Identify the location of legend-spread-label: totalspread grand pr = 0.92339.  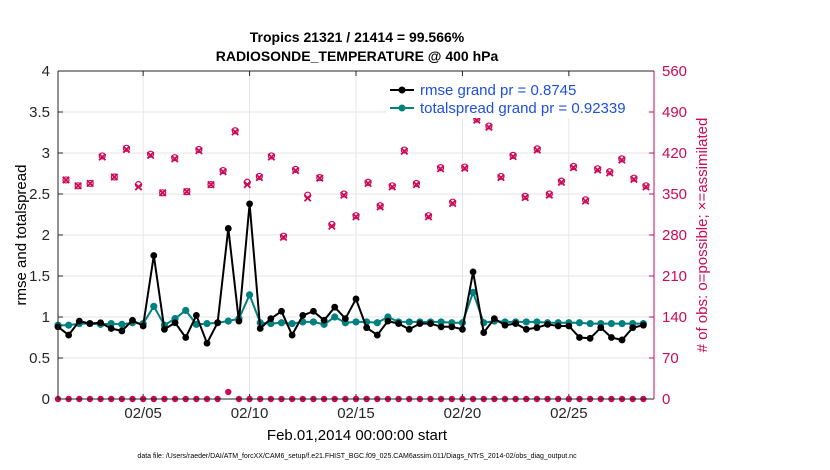
(523, 108).